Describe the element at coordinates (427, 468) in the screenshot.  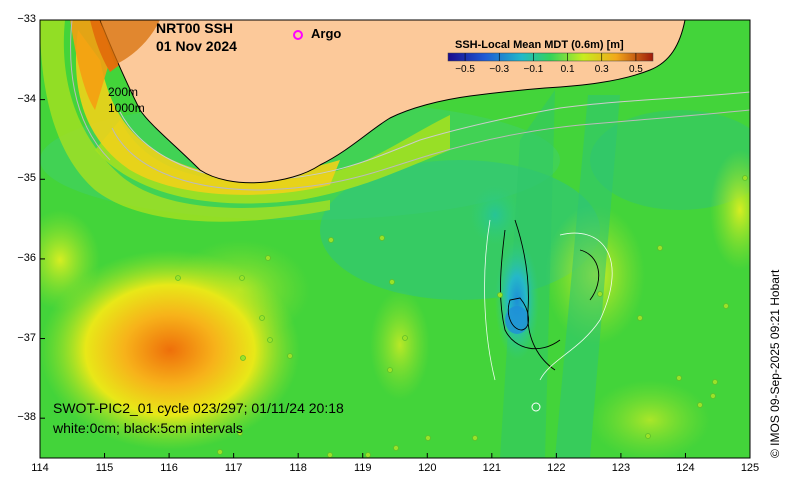
I see `x-tick-label: 120` at that location.